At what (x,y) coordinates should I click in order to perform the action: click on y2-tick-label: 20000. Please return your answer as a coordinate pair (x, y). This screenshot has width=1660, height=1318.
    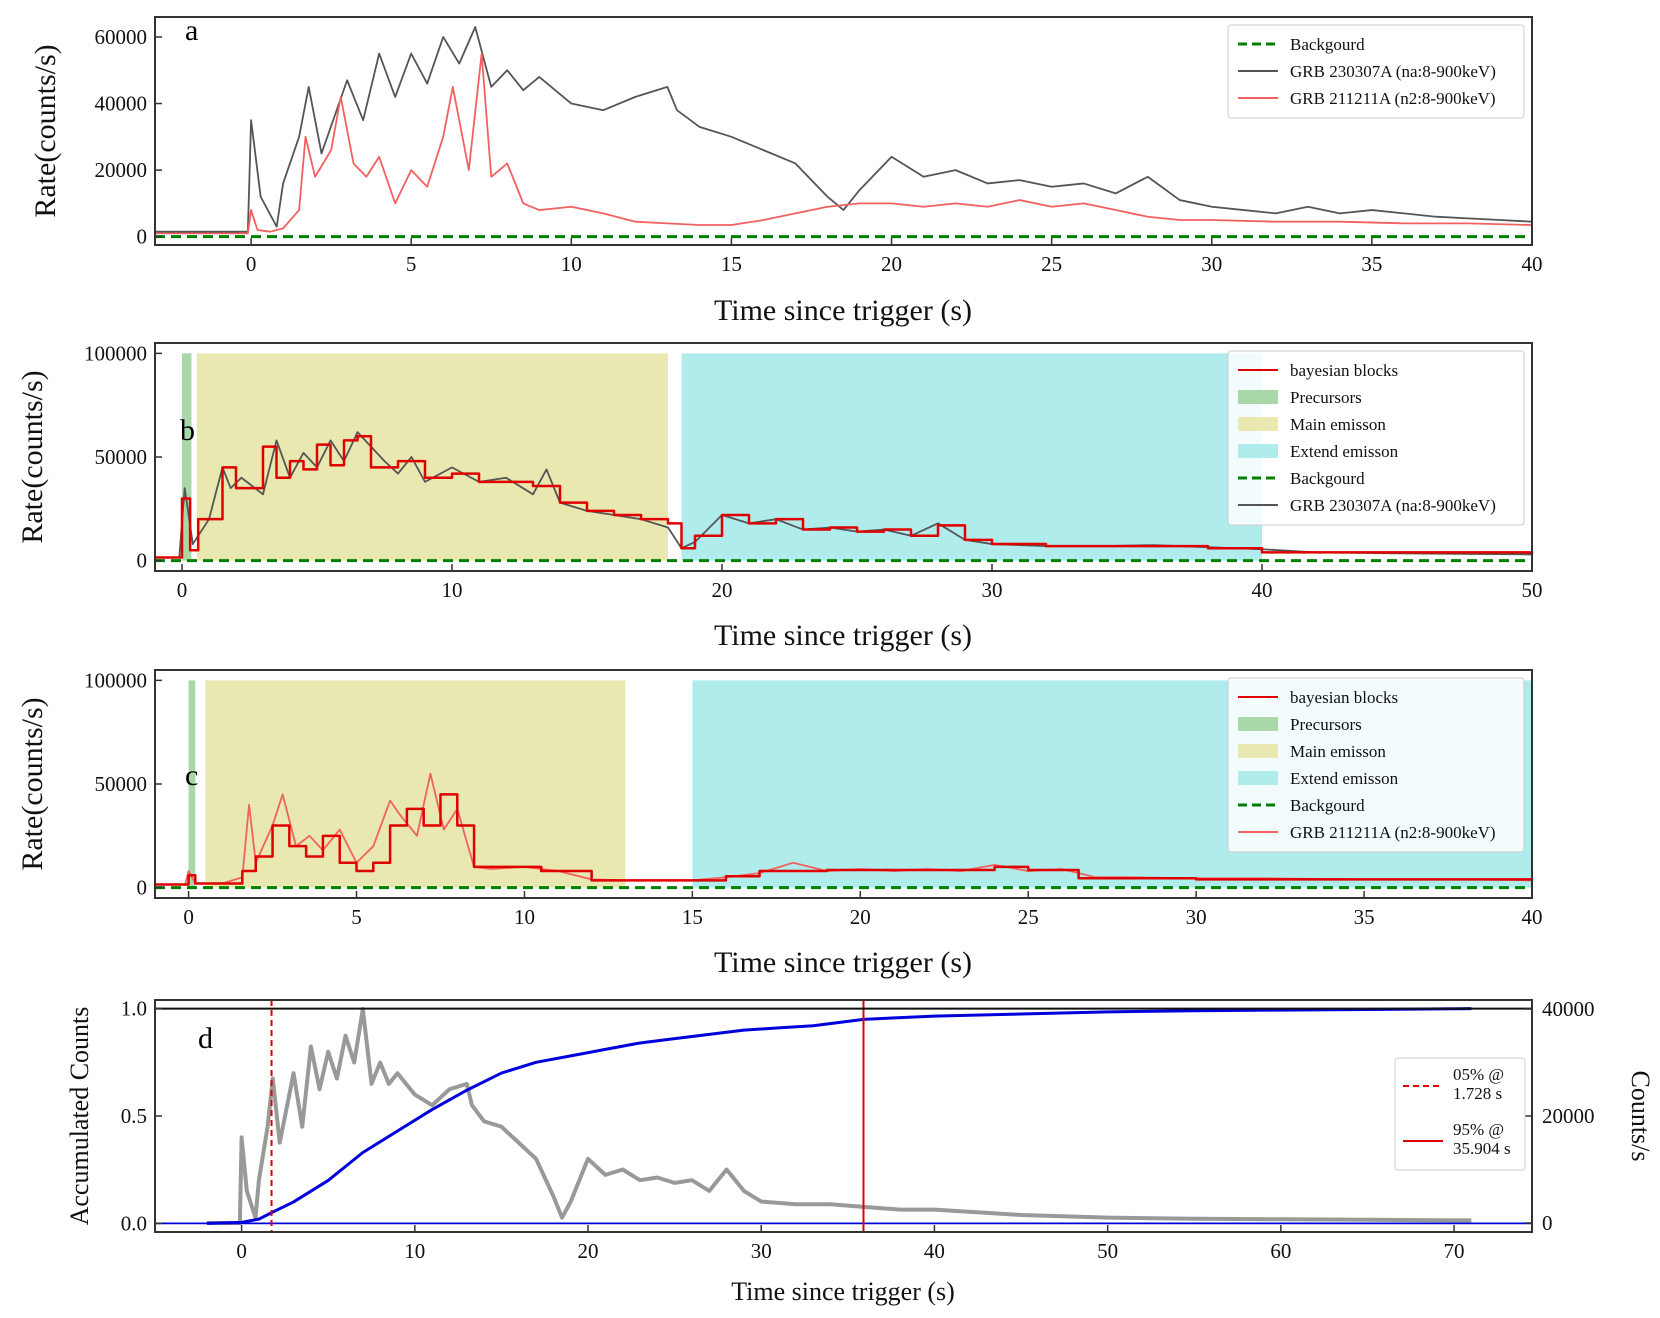
    Looking at the image, I should click on (1568, 1116).